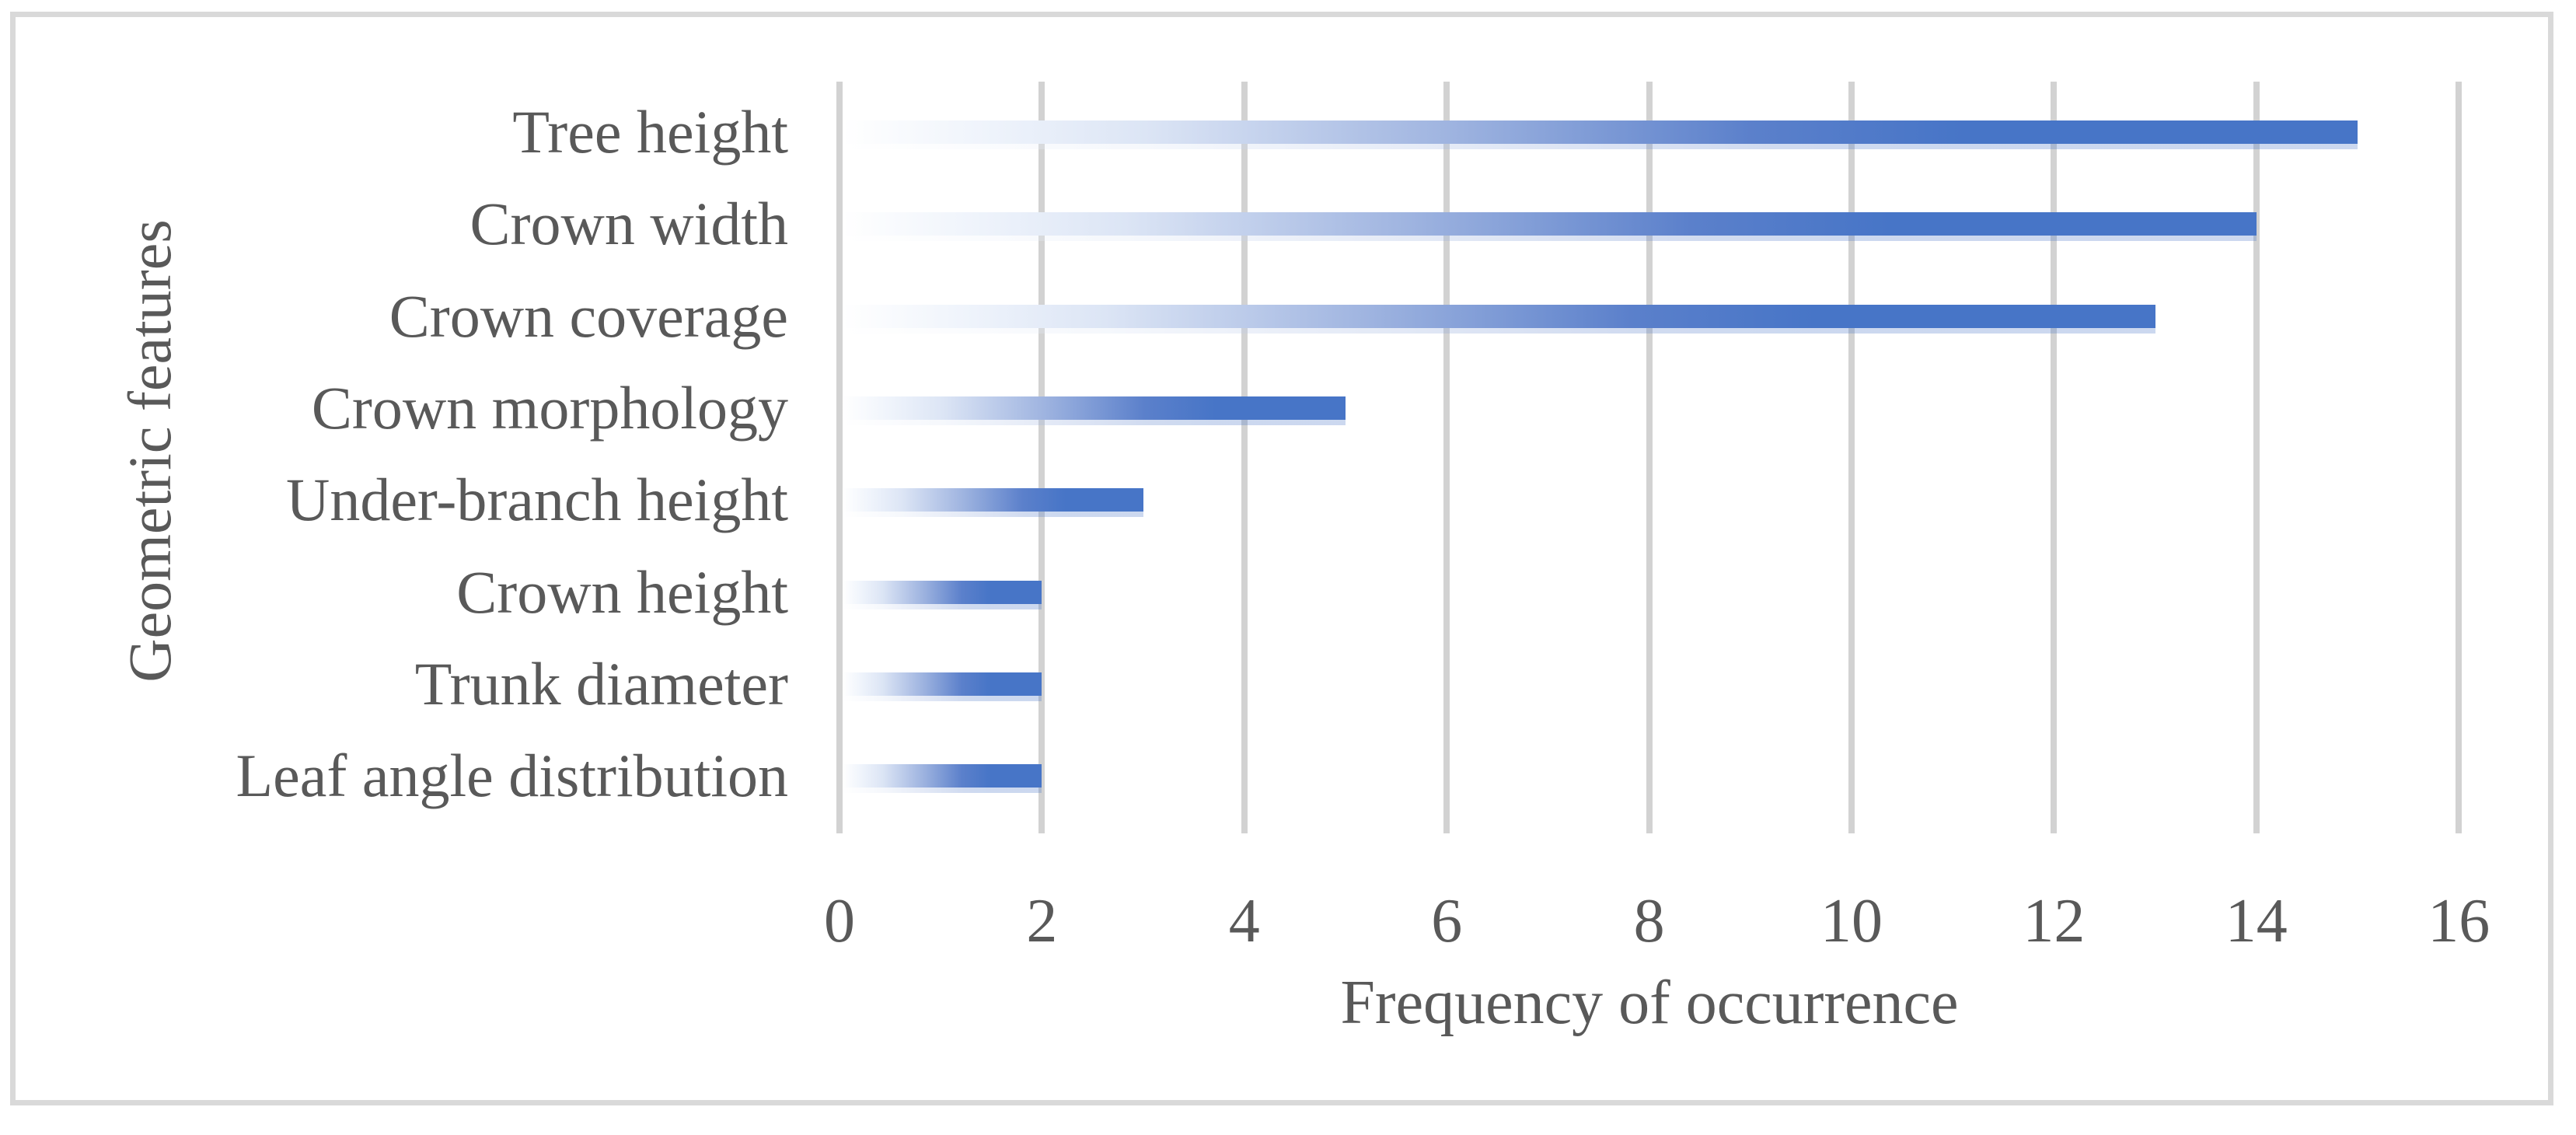 This screenshot has width=2576, height=1135. What do you see at coordinates (1094, 410) in the screenshot?
I see `bar-crown-morphology` at bounding box center [1094, 410].